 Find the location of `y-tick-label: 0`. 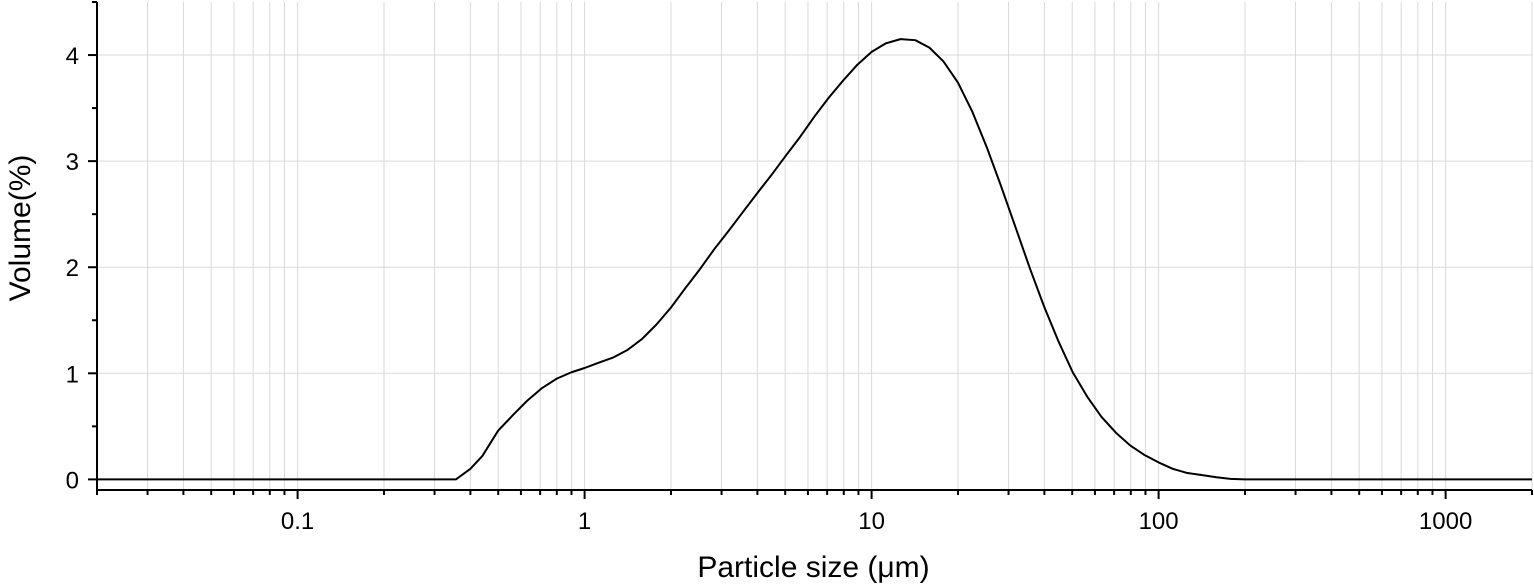

y-tick-label: 0 is located at coordinates (72, 480).